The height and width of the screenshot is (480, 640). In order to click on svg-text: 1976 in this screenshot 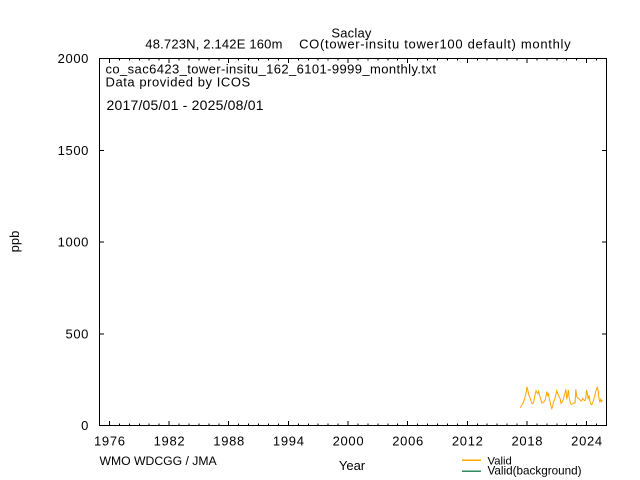, I will do `click(110, 441)`.